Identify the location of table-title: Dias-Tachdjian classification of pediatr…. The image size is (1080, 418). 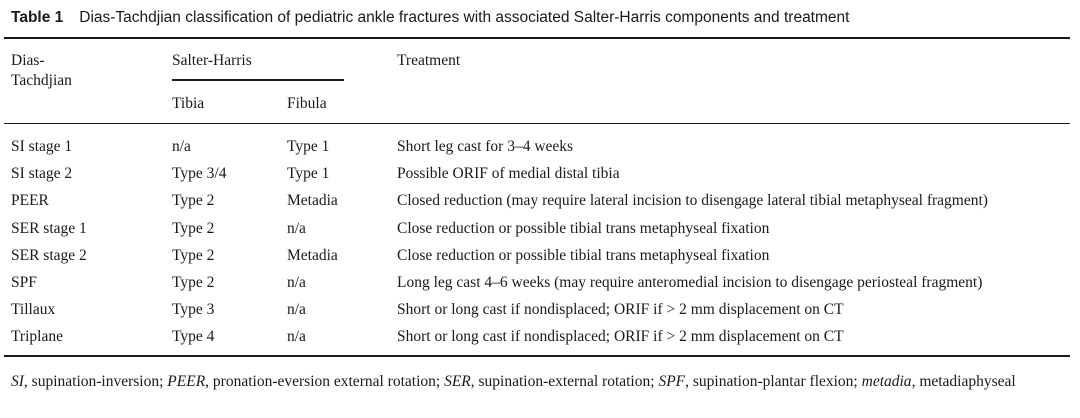
(464, 17).